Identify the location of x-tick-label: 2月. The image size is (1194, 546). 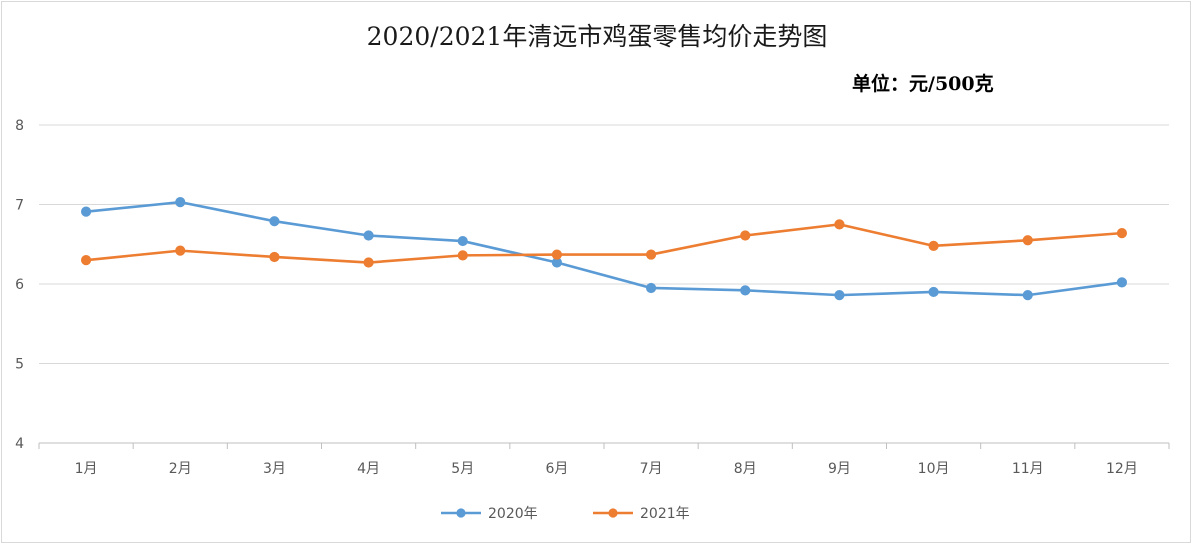
(180, 469).